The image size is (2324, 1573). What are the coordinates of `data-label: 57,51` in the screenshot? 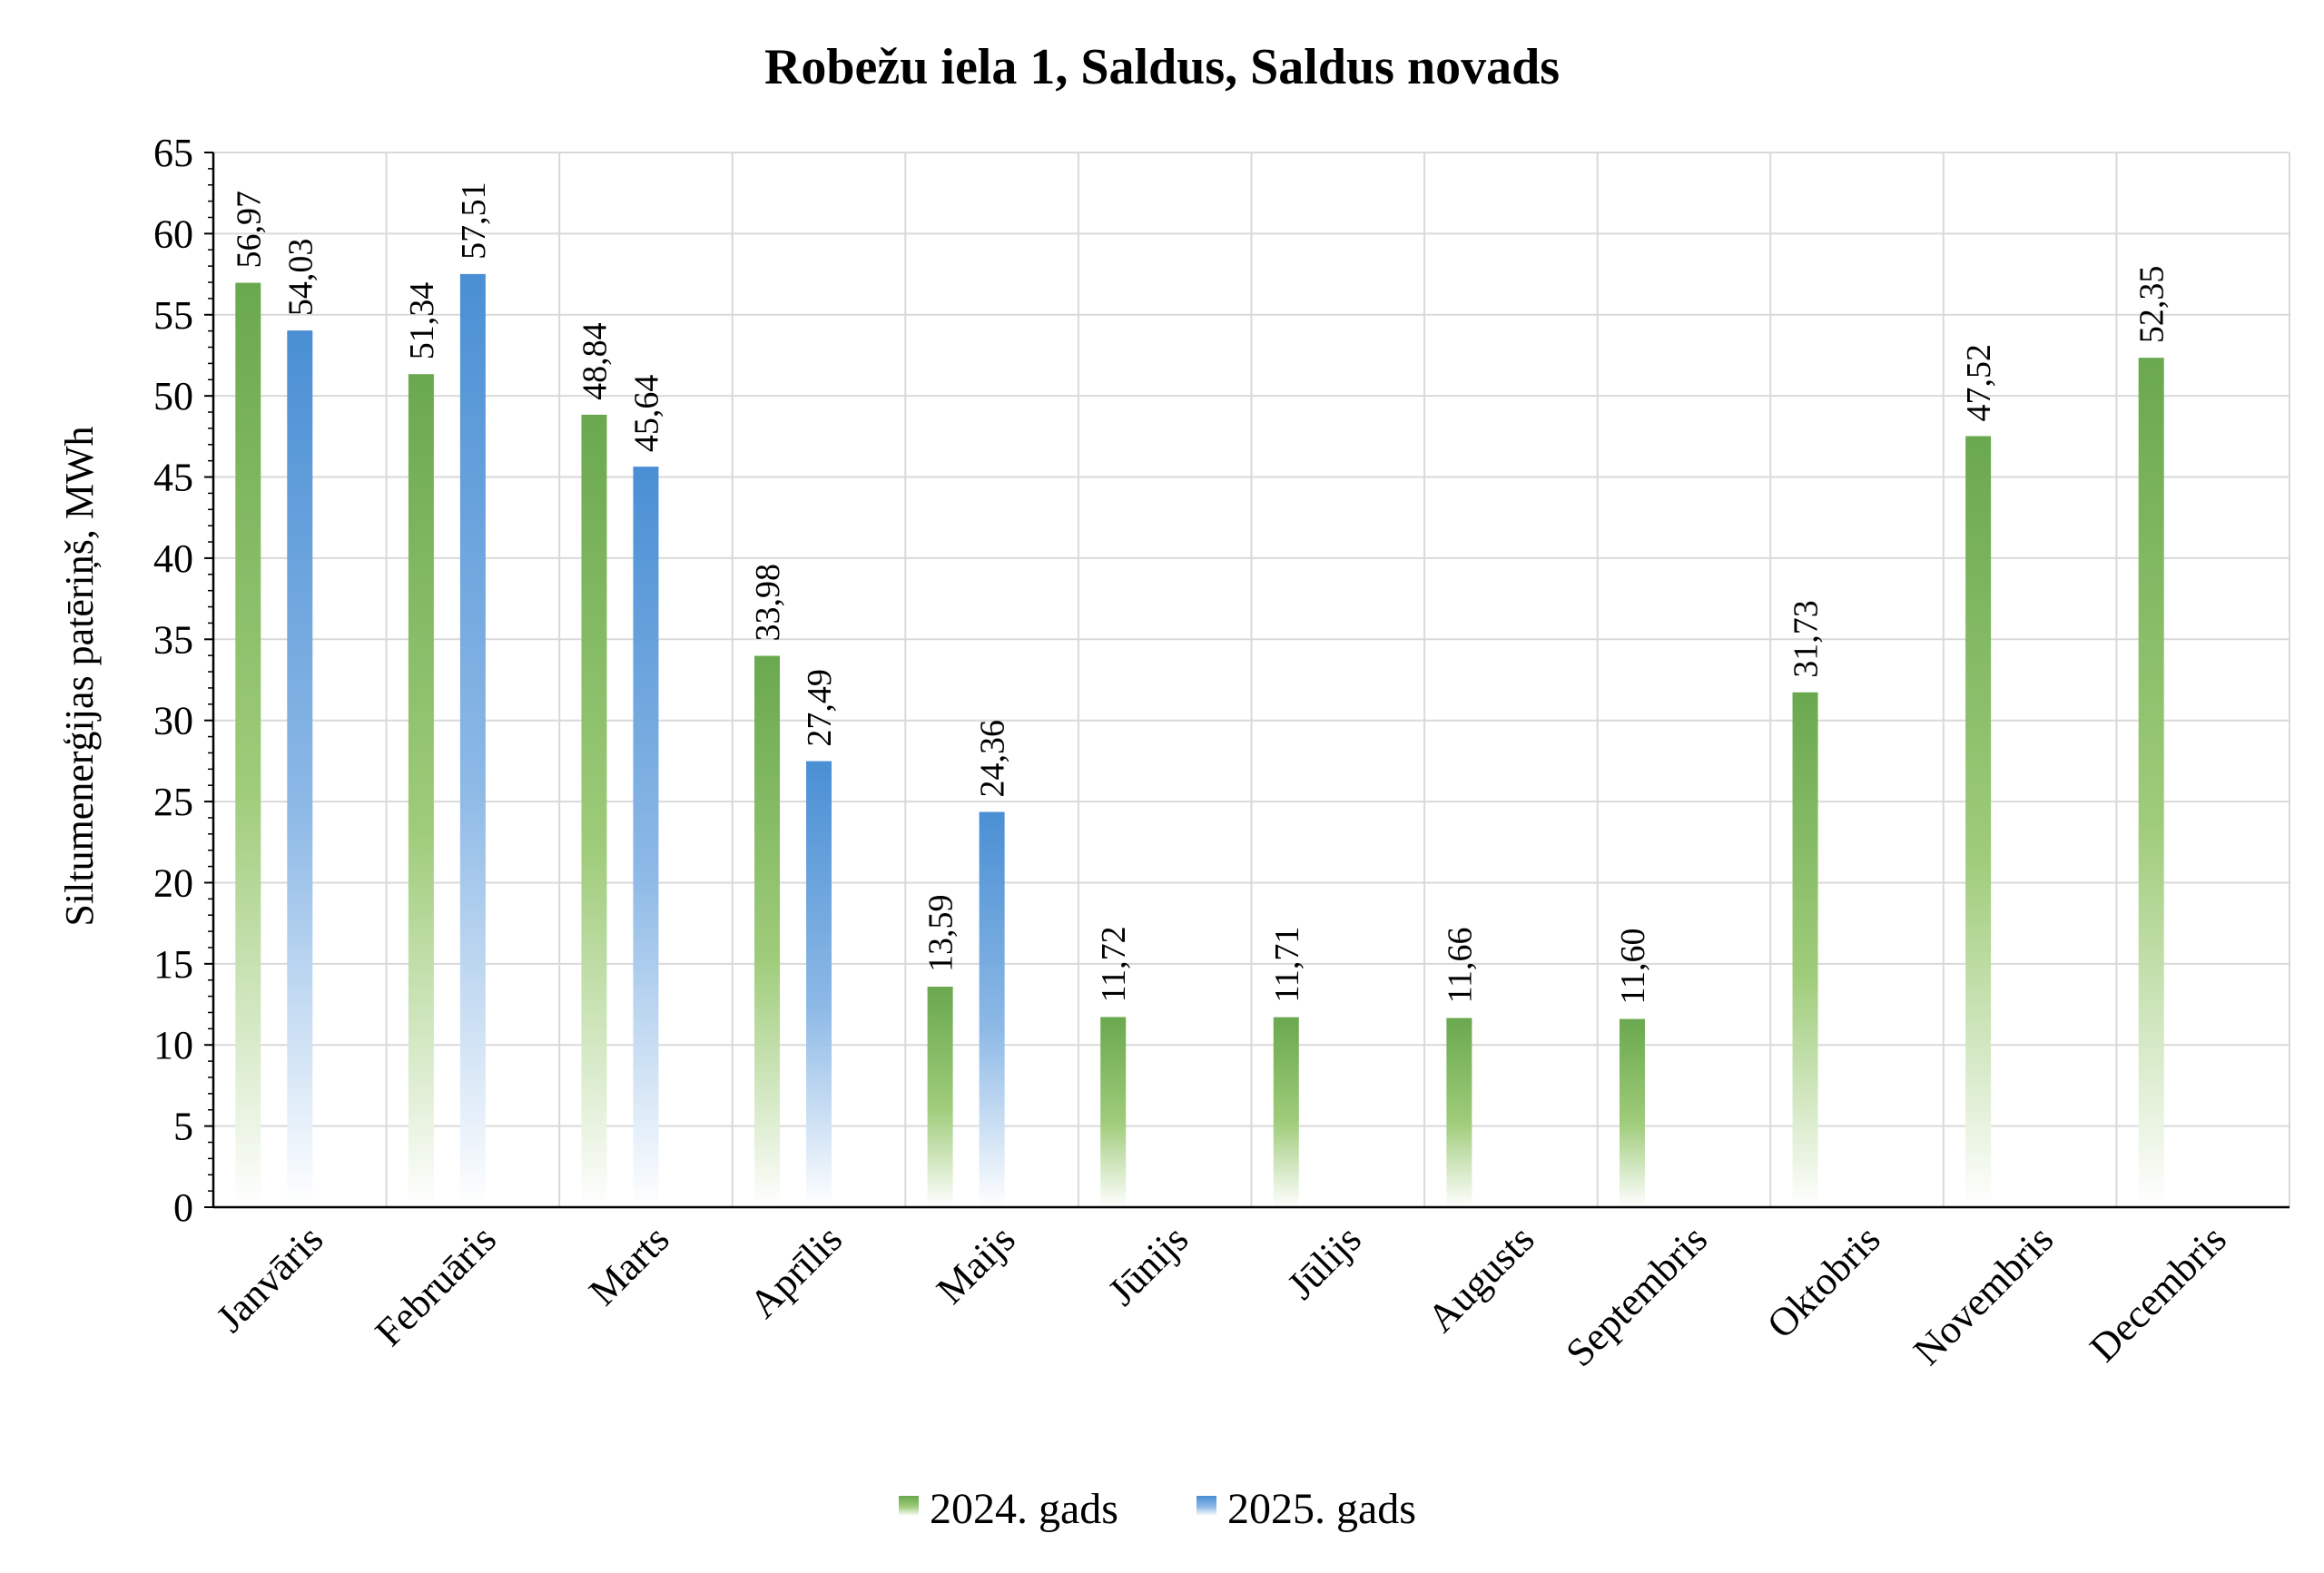 It's located at (474, 221).